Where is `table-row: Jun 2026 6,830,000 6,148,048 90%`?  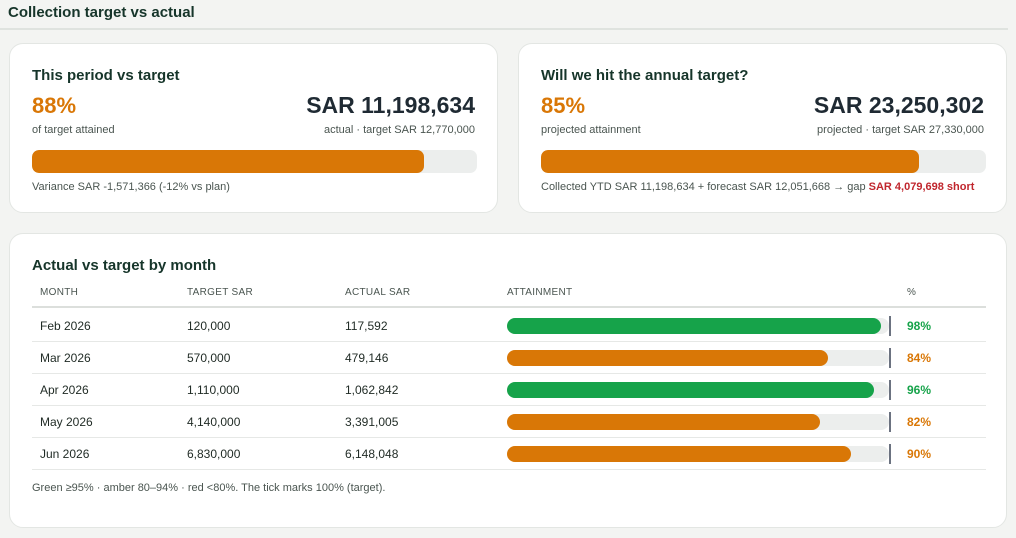 table-row: Jun 2026 6,830,000 6,148,048 90% is located at coordinates (509, 454).